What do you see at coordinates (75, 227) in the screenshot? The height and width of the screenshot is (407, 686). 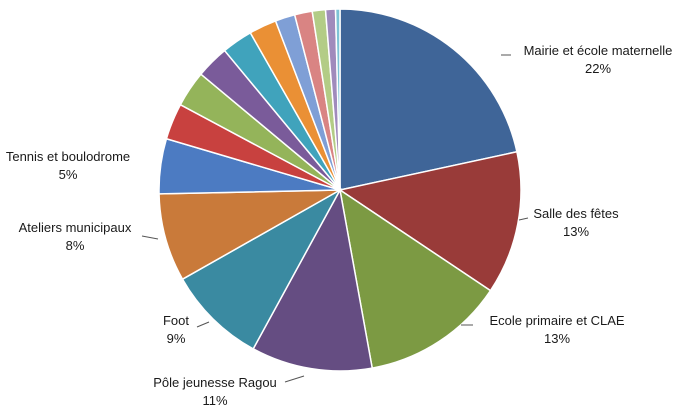 I see `slice-label-ateliers-municipaux: Ateliers municipaux` at bounding box center [75, 227].